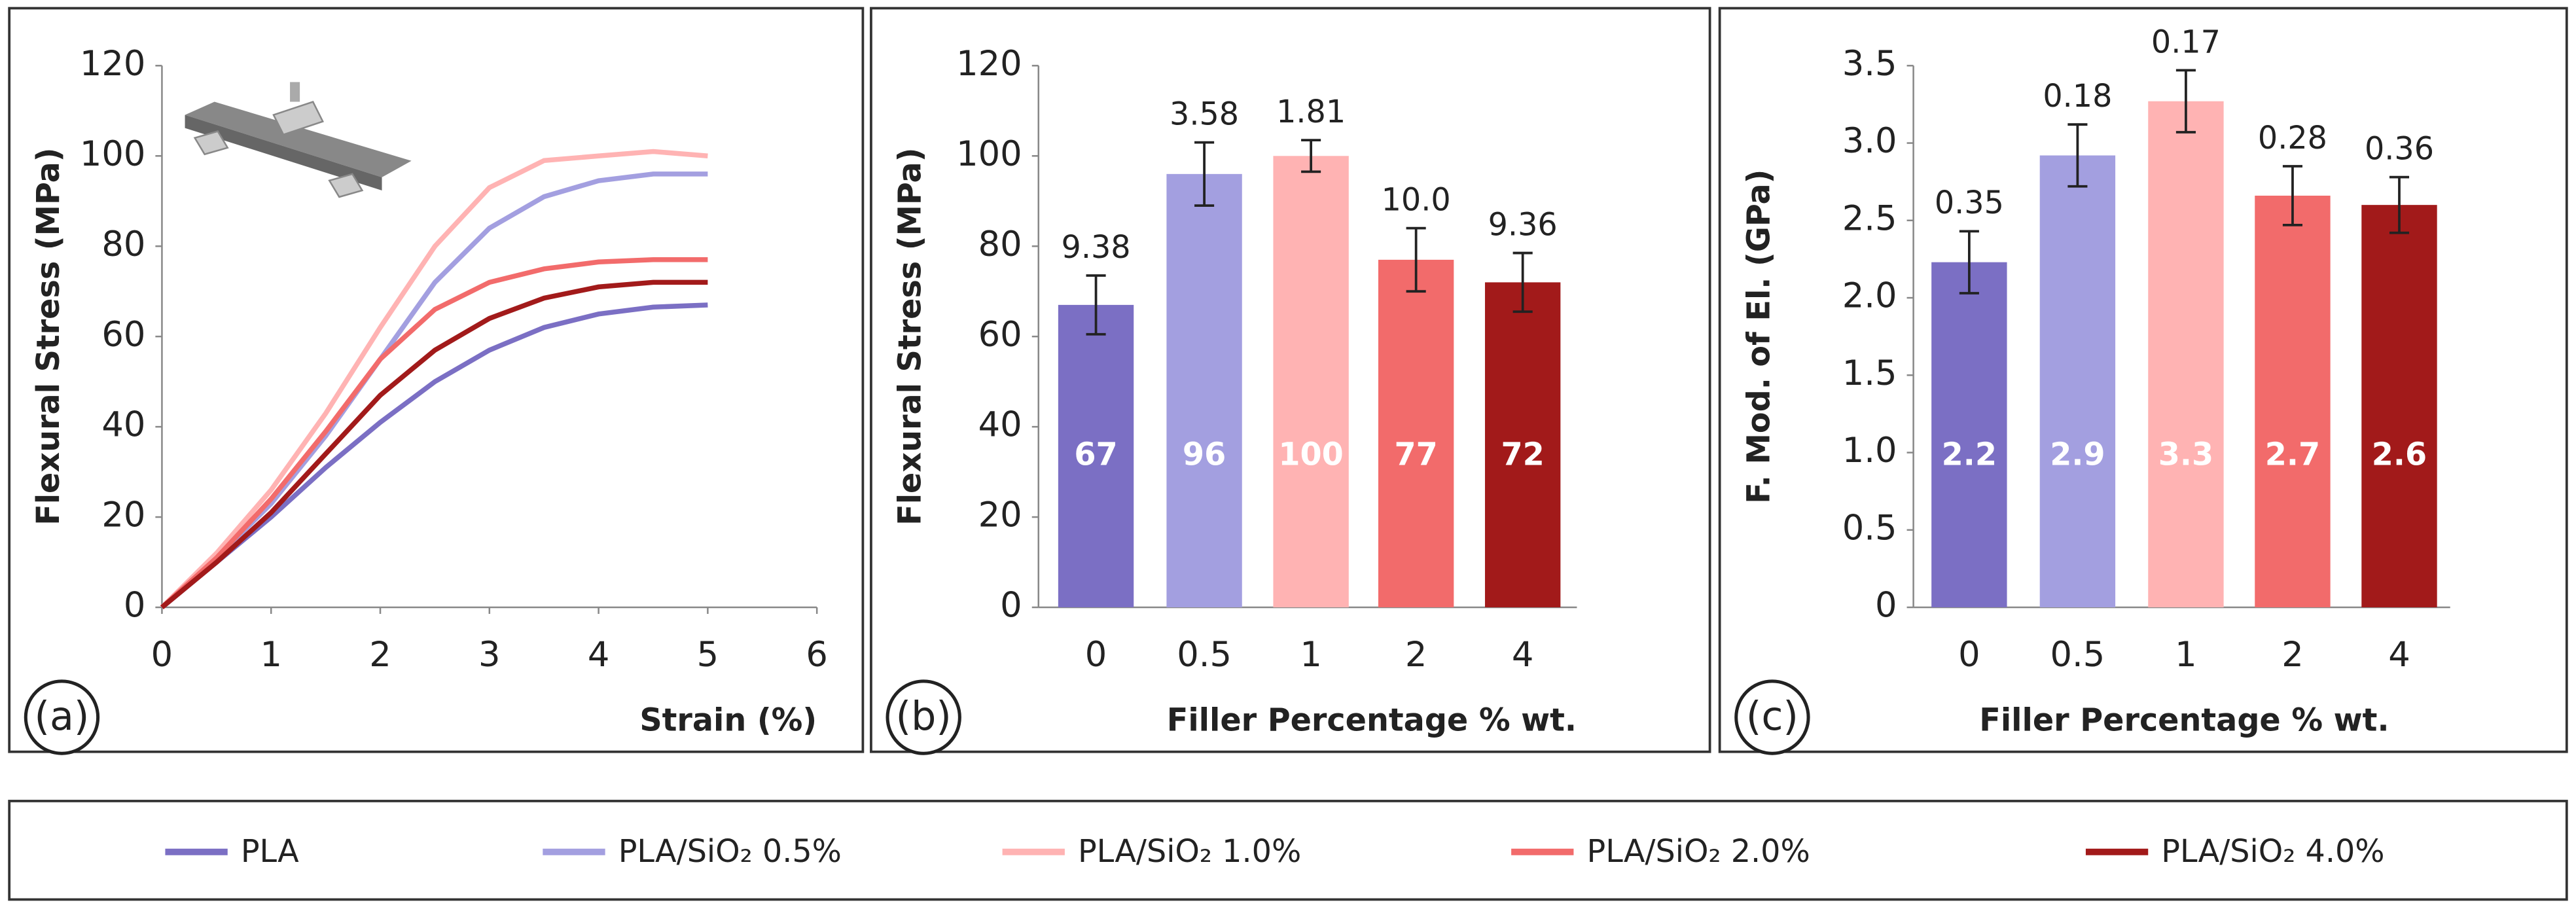 The image size is (2576, 911). I want to click on value-label: 67, so click(1095, 455).